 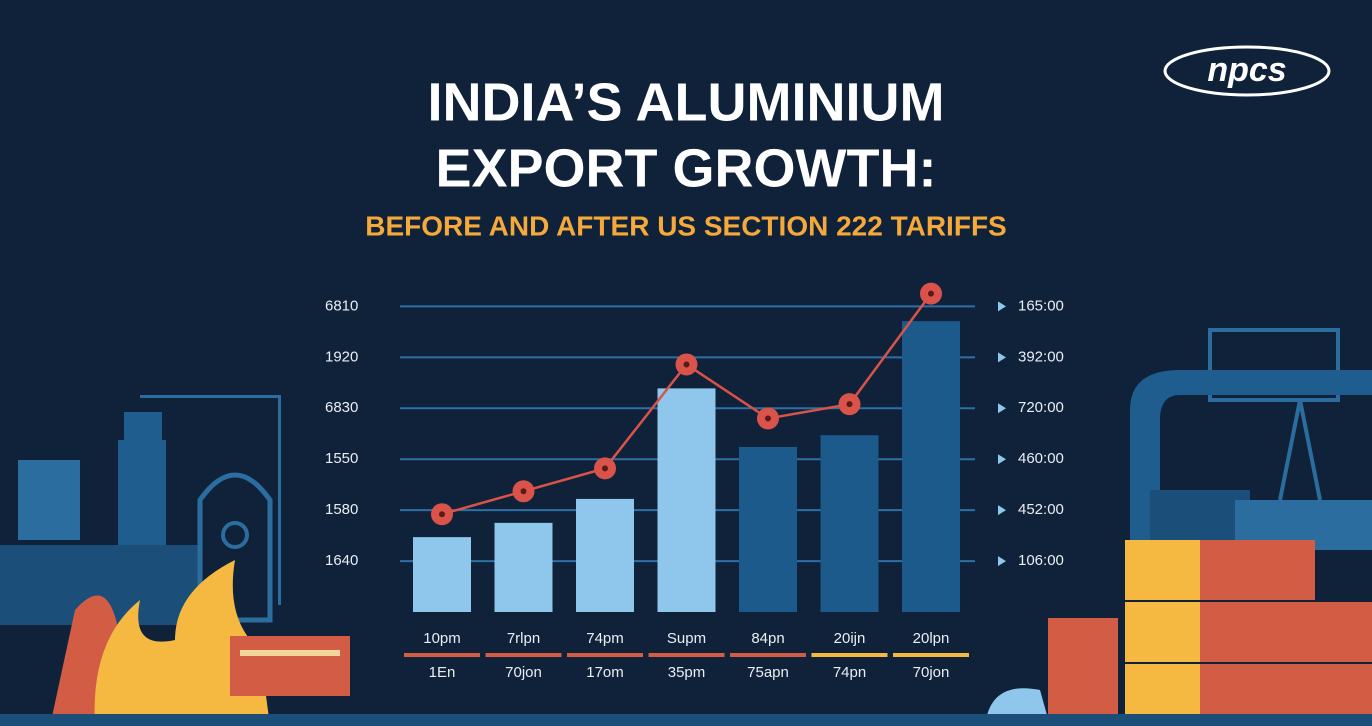 What do you see at coordinates (686, 102) in the screenshot?
I see `title-line: INDIA’S ALUMINIUM` at bounding box center [686, 102].